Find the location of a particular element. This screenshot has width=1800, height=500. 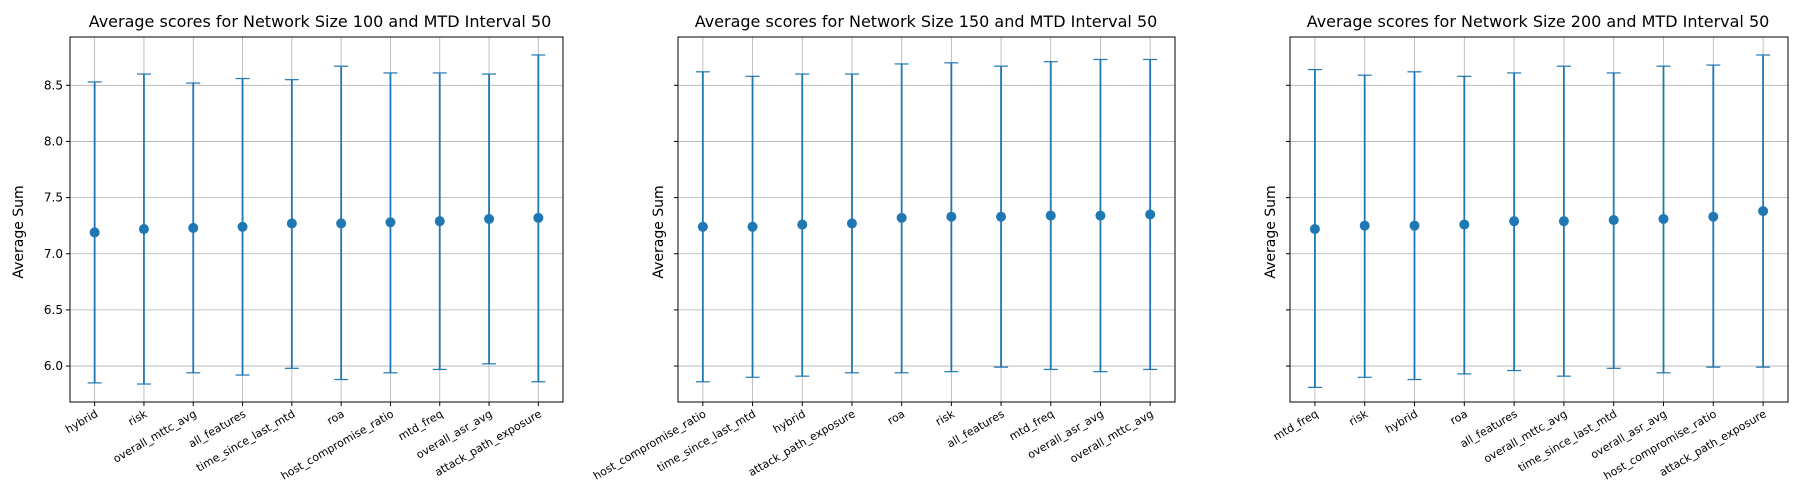

x-tick-label: all_features is located at coordinates (976, 428).